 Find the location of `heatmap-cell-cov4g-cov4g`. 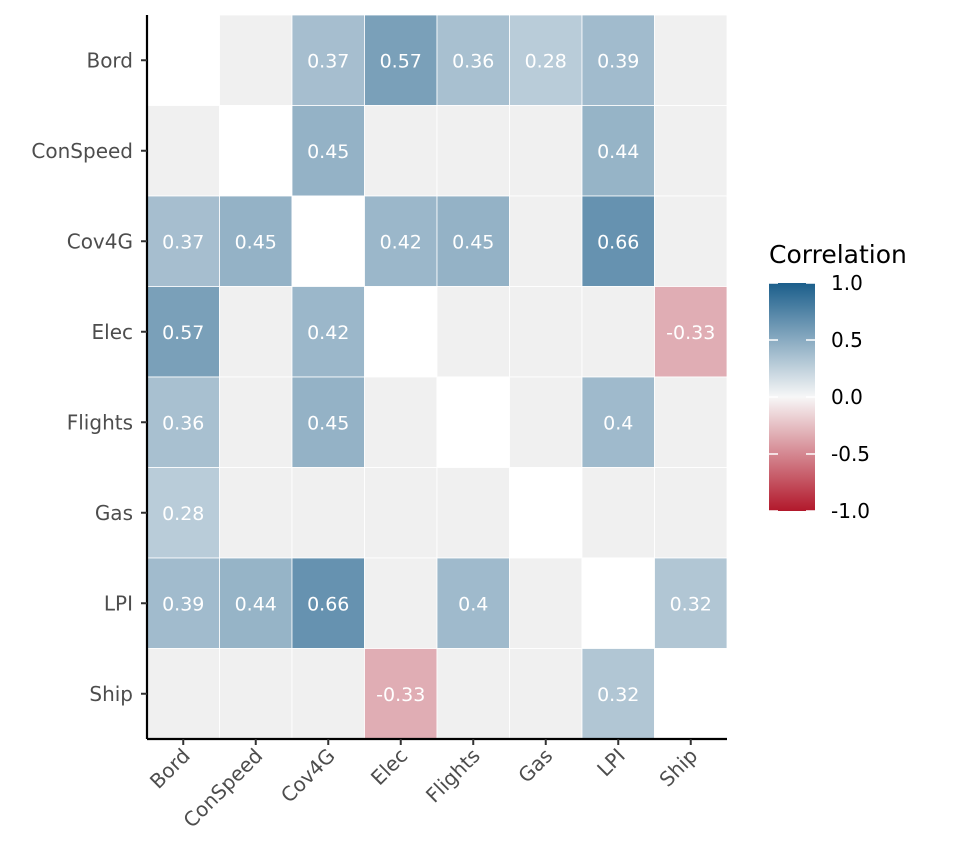

heatmap-cell-cov4g-cov4g is located at coordinates (328, 241).